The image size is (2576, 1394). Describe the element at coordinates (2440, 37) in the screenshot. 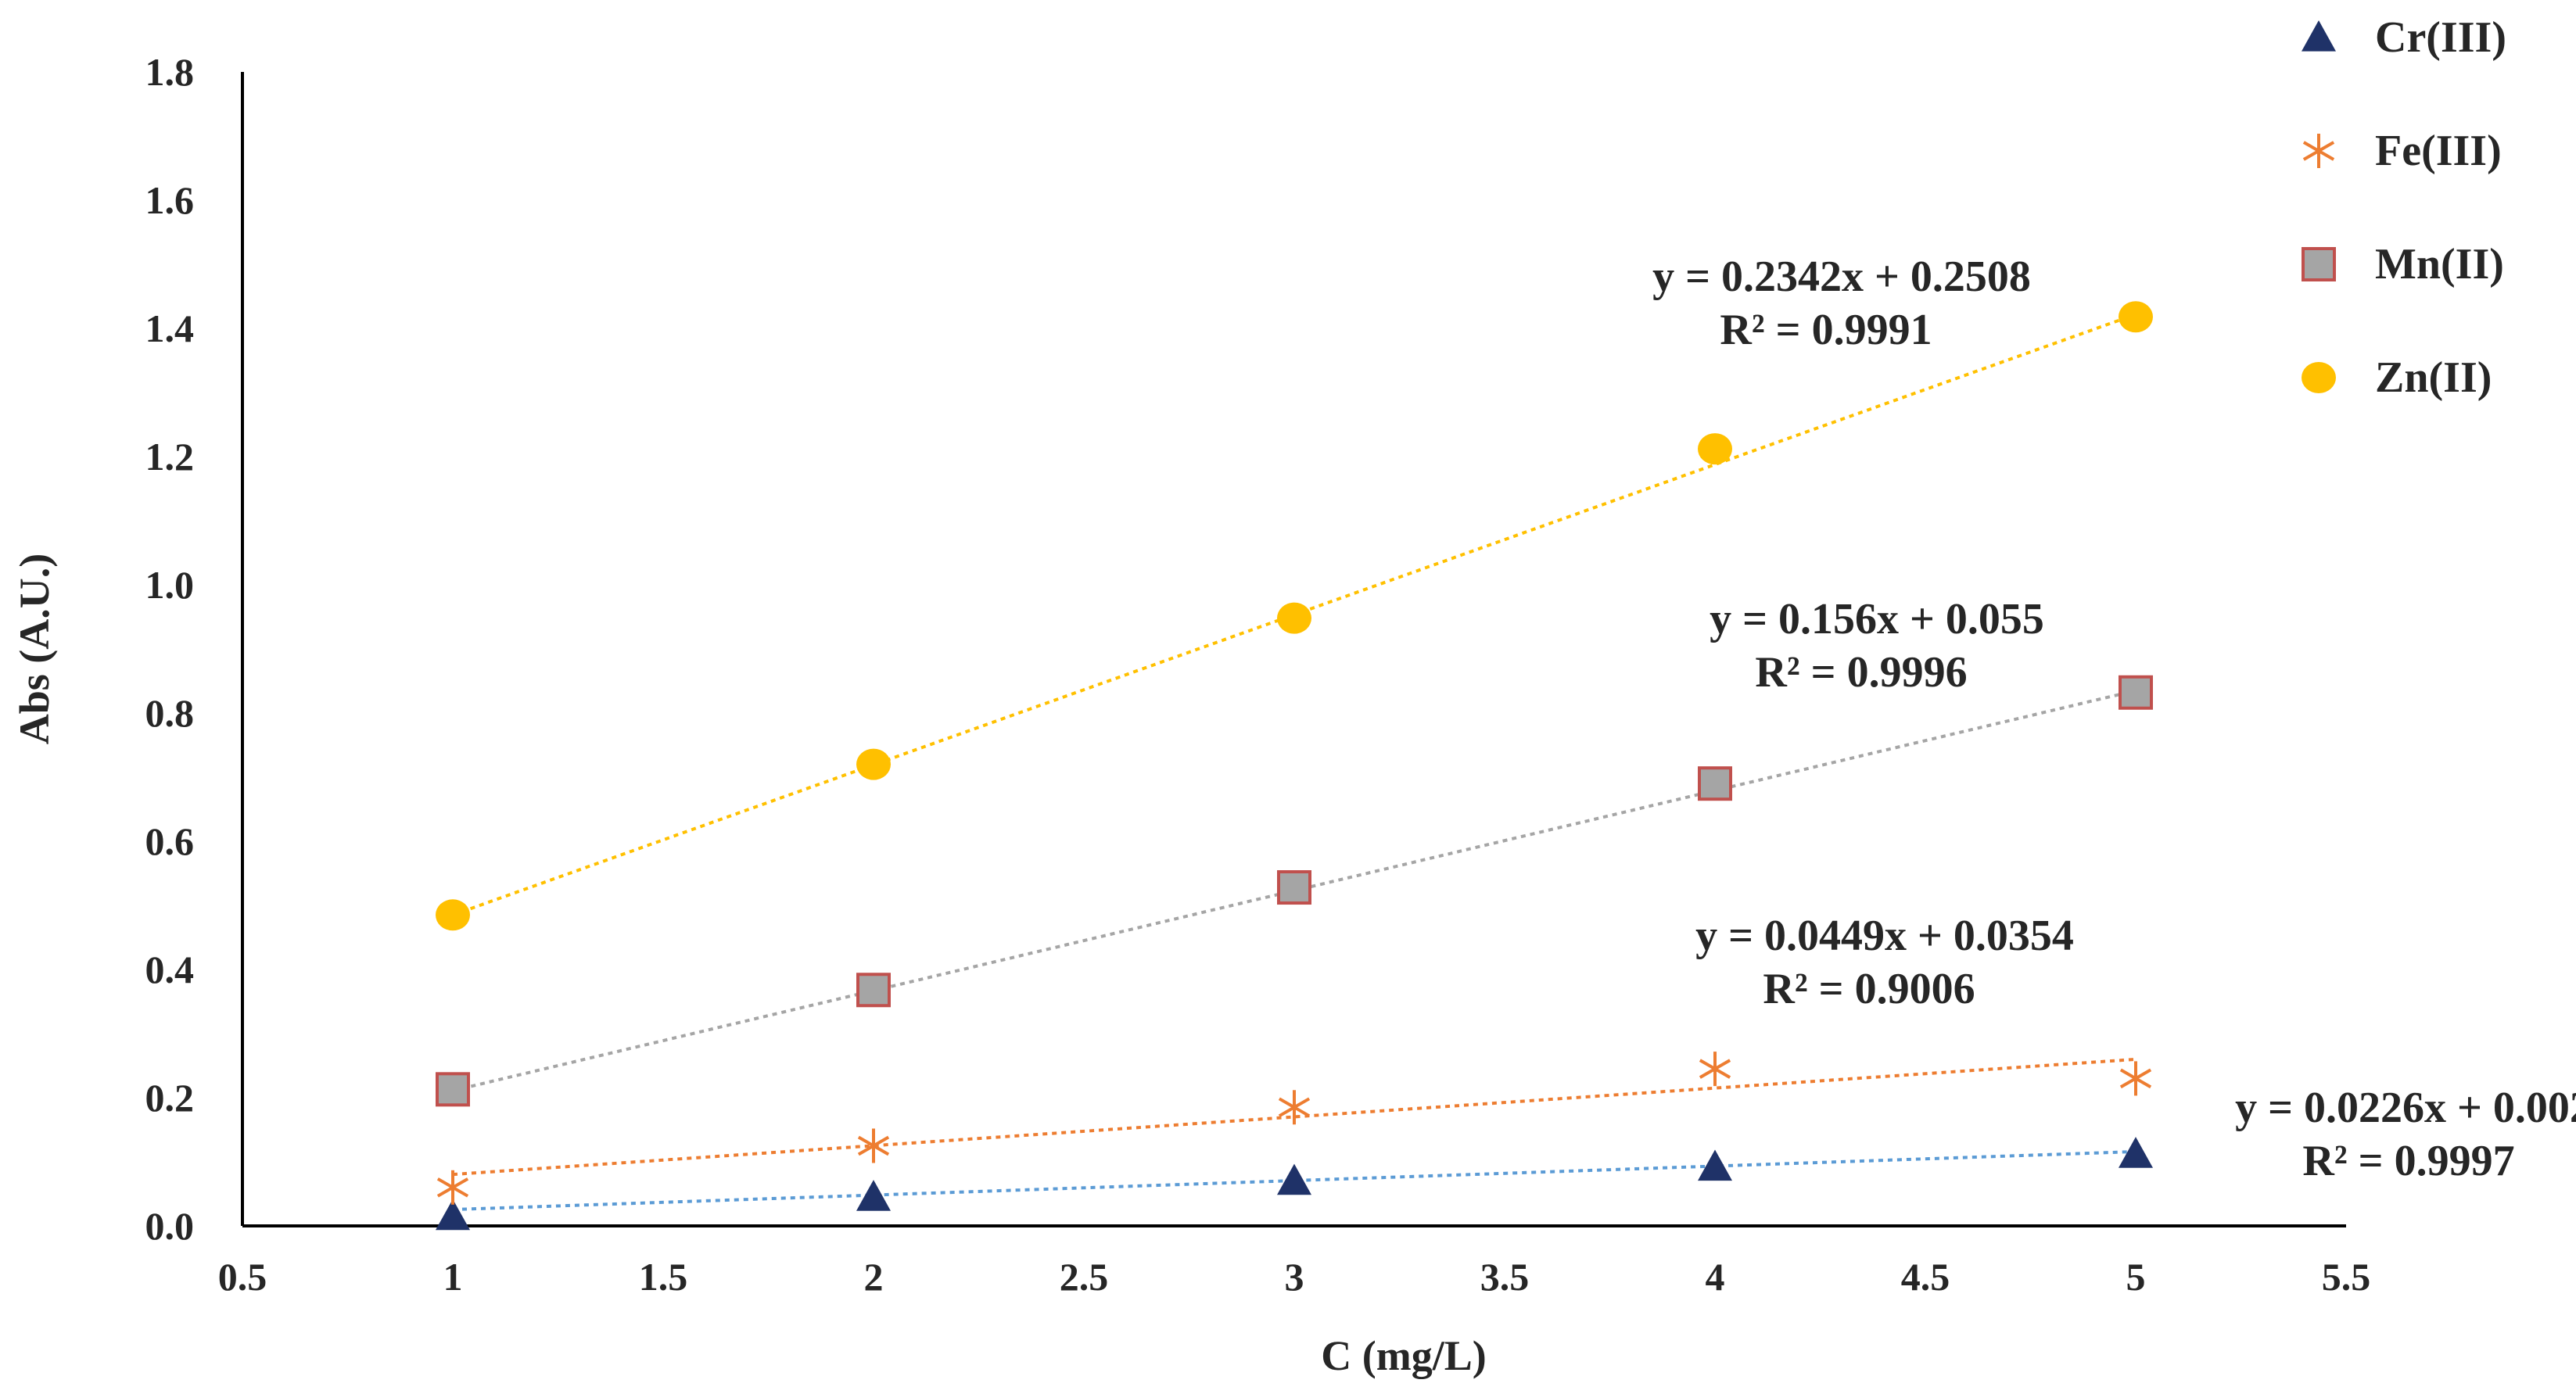

I see `legend-label-cr-iii: Cr(III)` at that location.